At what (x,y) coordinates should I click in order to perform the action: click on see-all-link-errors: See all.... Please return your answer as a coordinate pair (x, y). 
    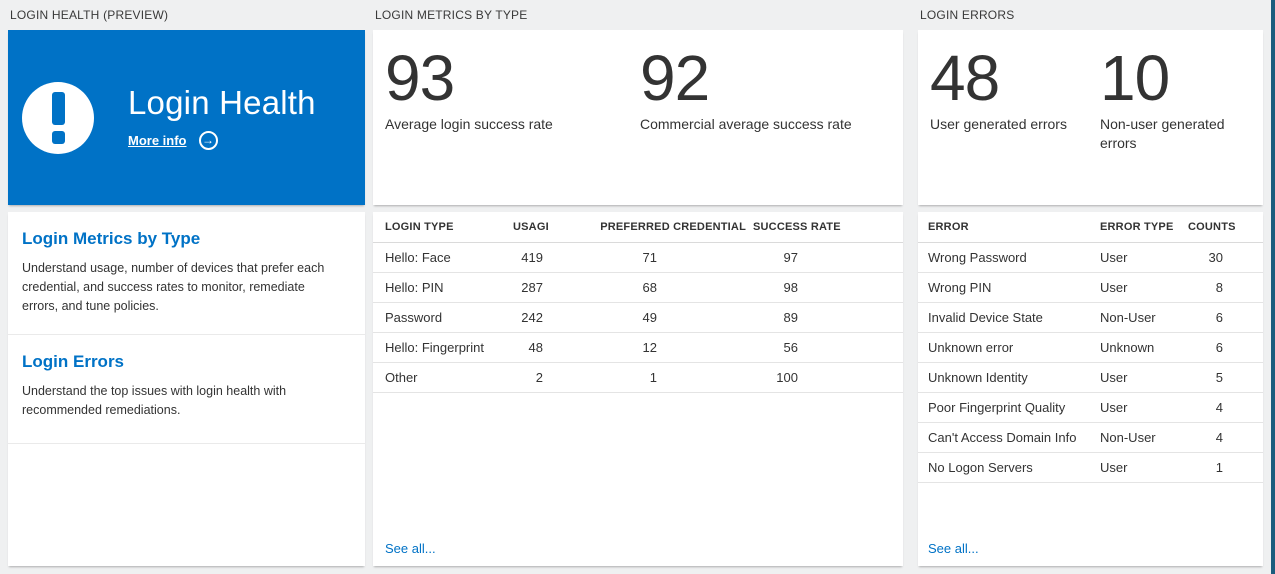
    Looking at the image, I should click on (953, 548).